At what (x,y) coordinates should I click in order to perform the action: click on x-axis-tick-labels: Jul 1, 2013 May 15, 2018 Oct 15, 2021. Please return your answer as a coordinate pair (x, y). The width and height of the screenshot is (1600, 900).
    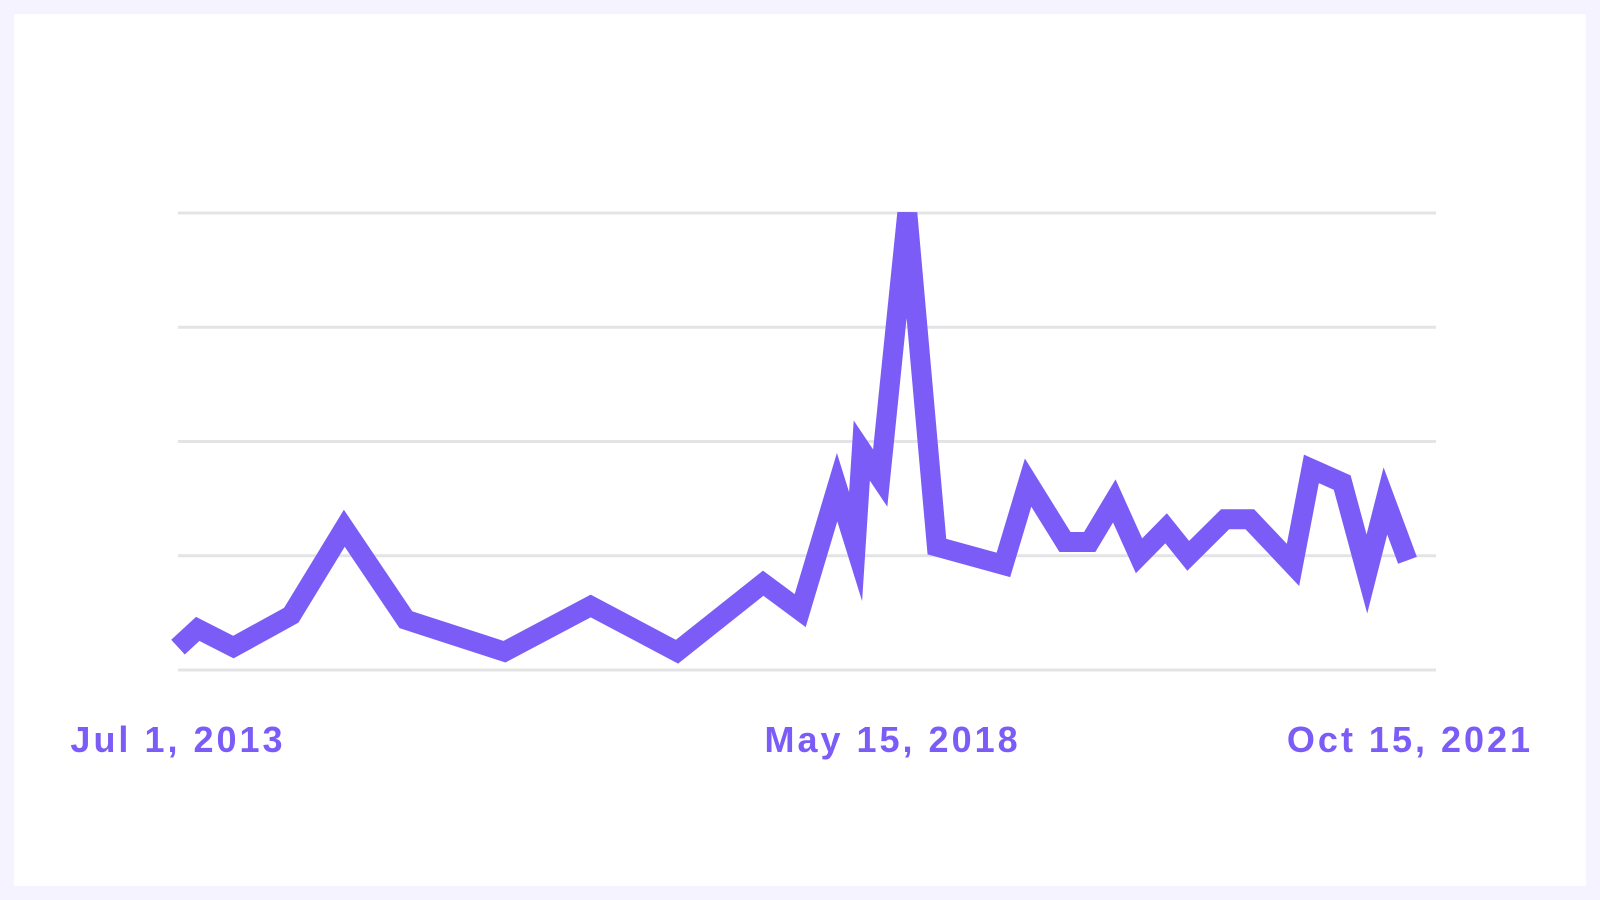
    Looking at the image, I should click on (801, 739).